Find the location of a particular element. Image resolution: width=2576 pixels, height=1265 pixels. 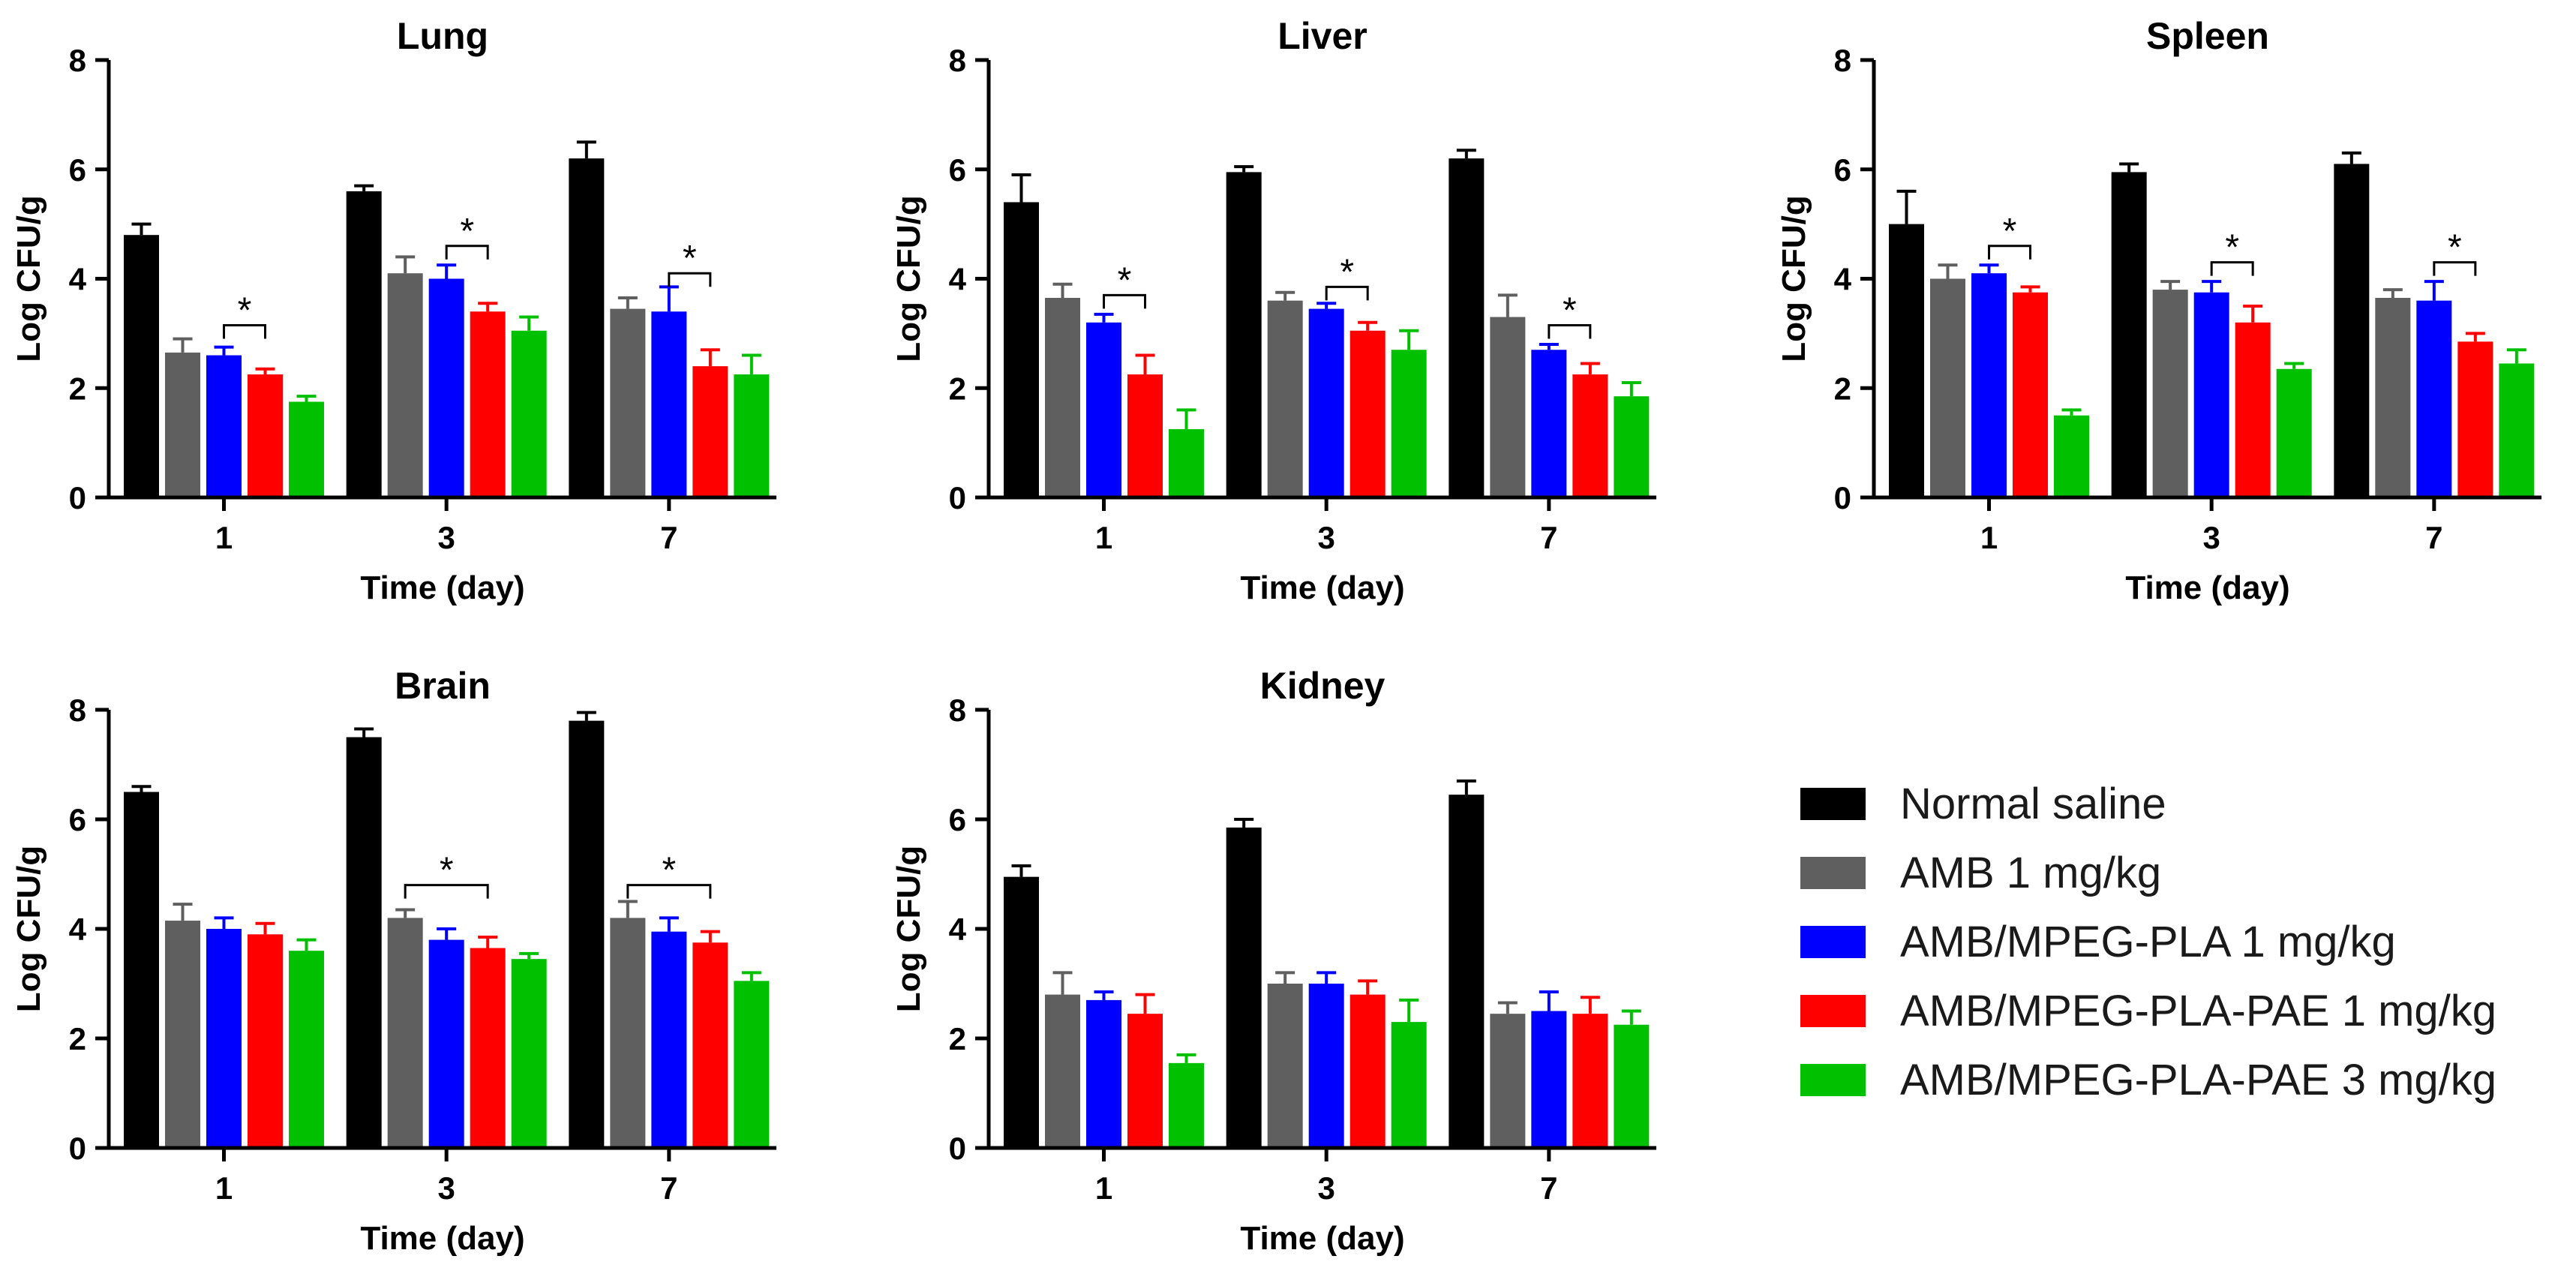

legend-label: AMB/MPEG-PLA 1 mg/kg is located at coordinates (2148, 941).